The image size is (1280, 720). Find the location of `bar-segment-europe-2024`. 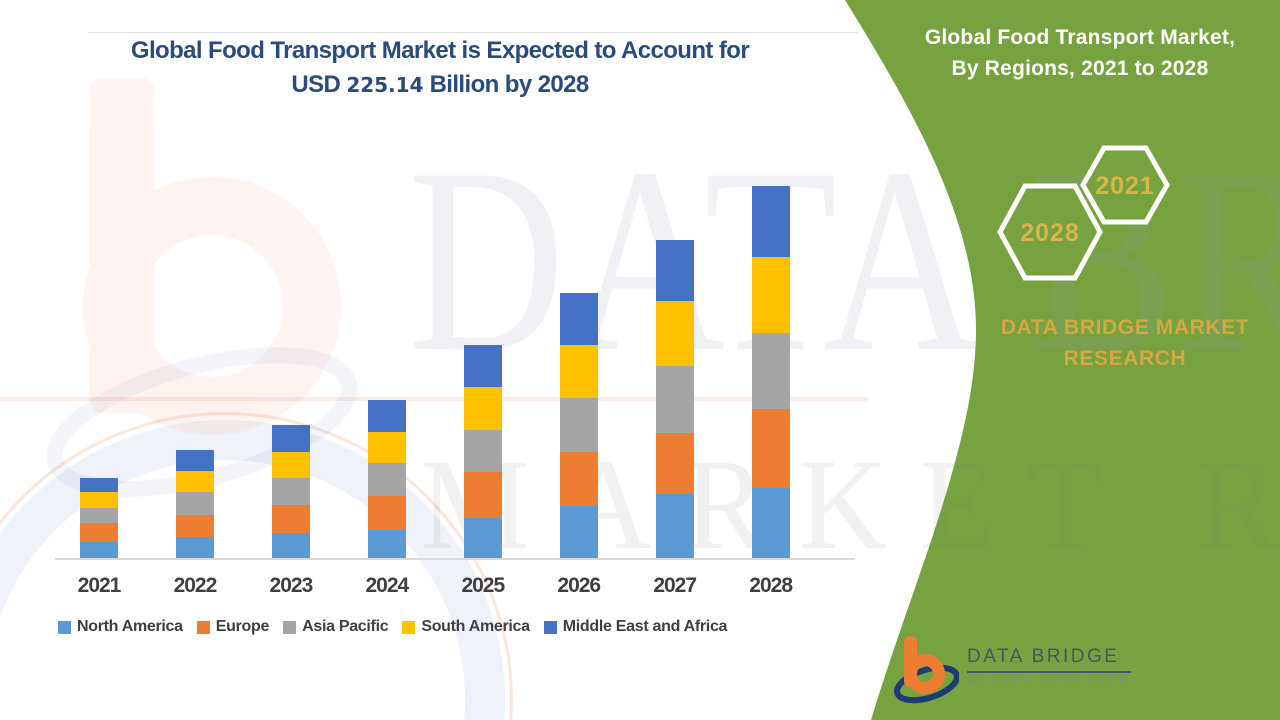

bar-segment-europe-2024 is located at coordinates (386, 513).